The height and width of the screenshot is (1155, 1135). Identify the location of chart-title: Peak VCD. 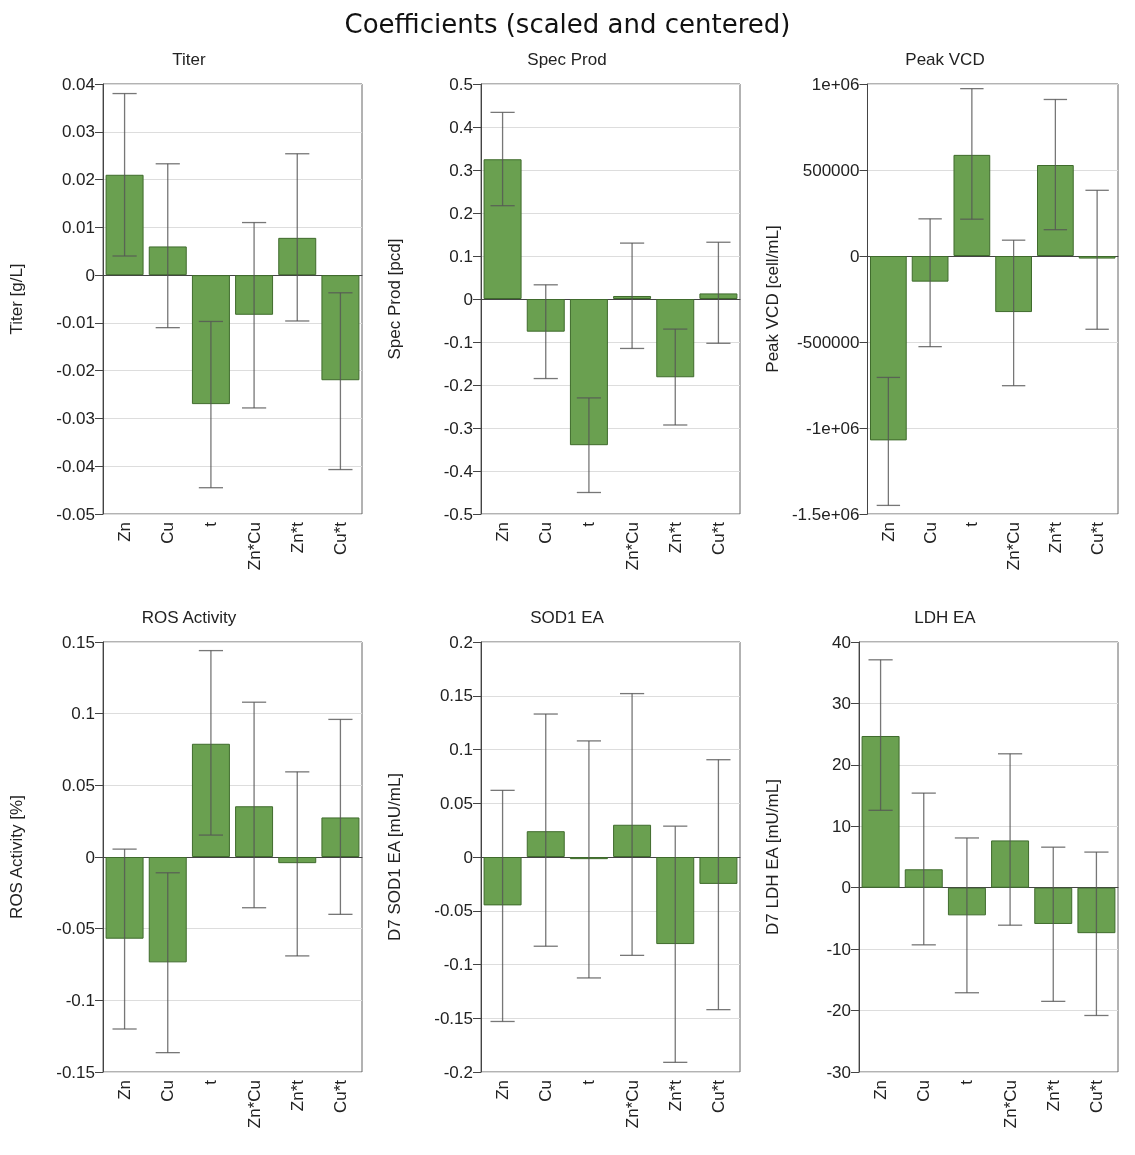
(945, 59).